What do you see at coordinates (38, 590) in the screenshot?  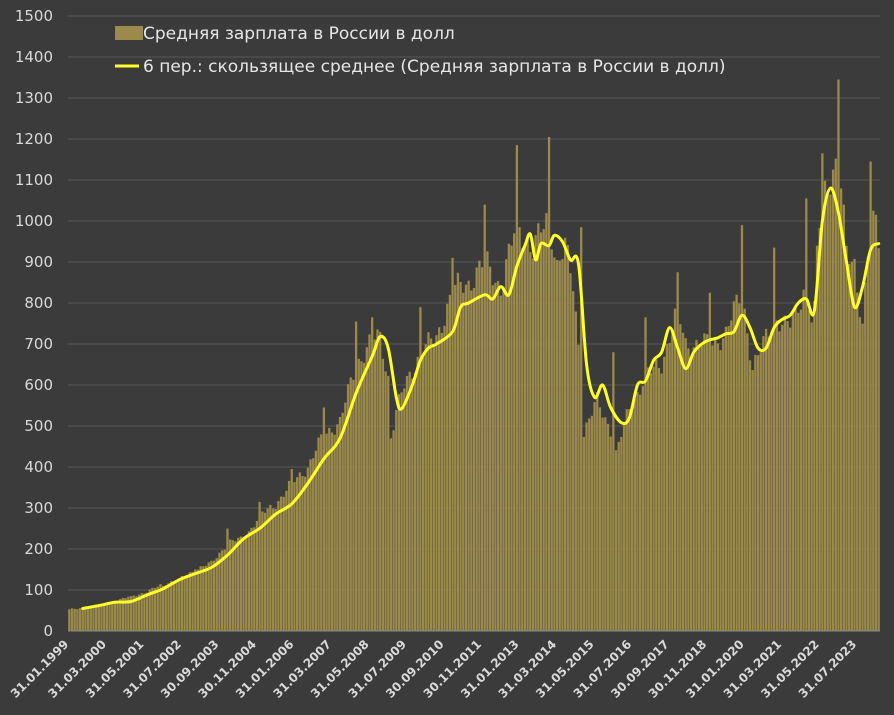 I see `y-tick-label: 100` at bounding box center [38, 590].